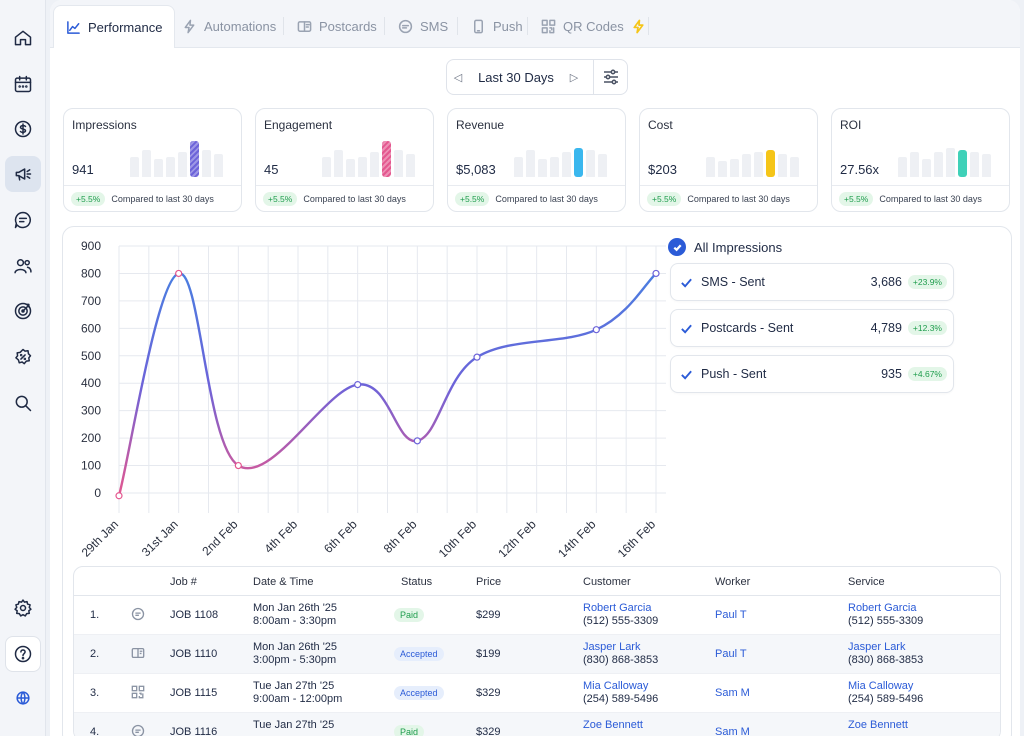 This screenshot has width=1024, height=736. Describe the element at coordinates (23, 357) in the screenshot. I see `nav-discounts` at that location.